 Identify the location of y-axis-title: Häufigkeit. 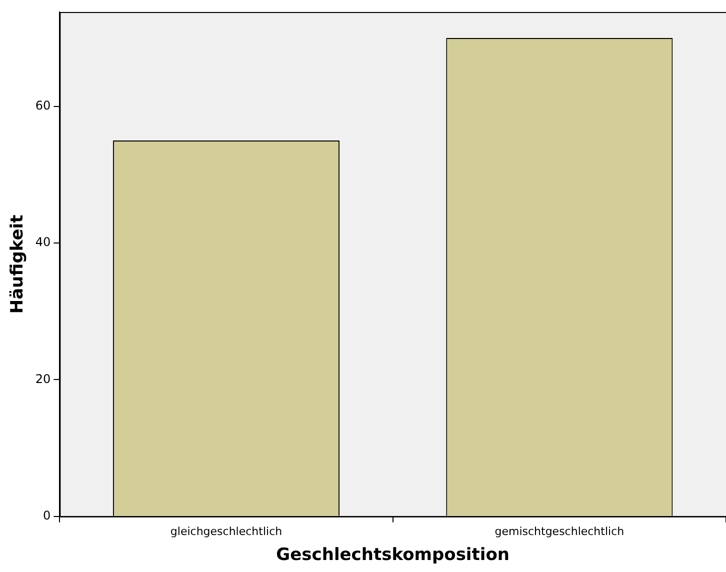
(18, 264).